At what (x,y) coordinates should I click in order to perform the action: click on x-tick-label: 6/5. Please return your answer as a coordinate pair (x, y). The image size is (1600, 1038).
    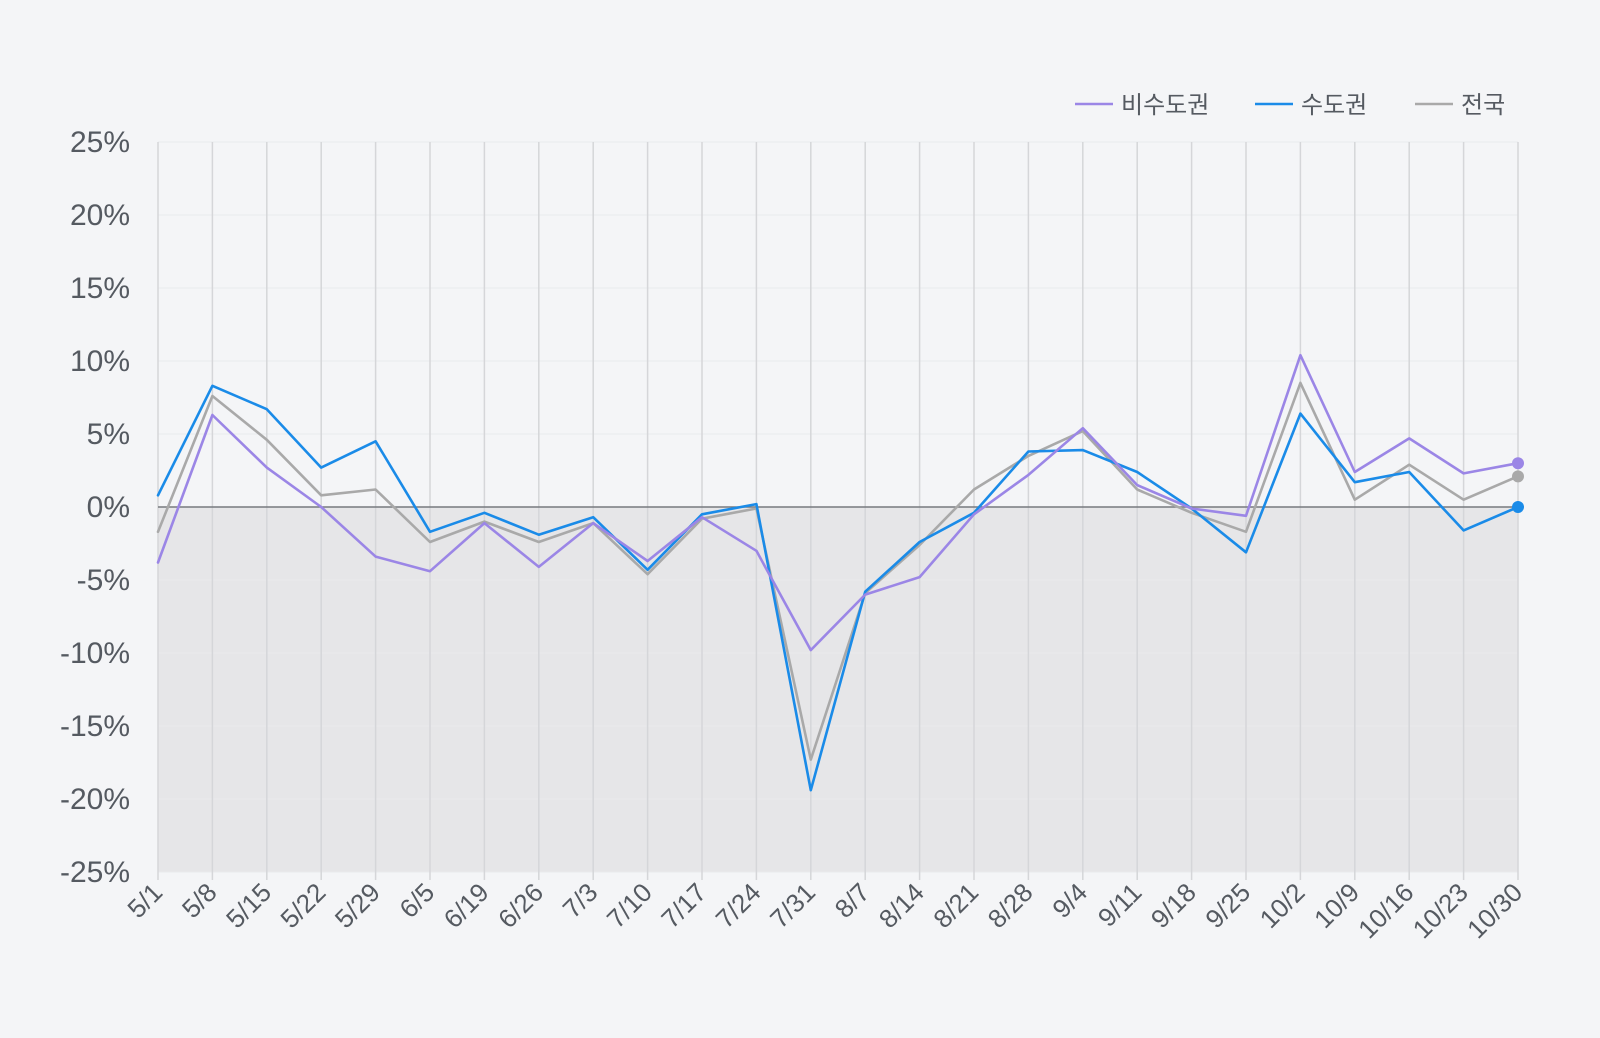
    Looking at the image, I should click on (416, 900).